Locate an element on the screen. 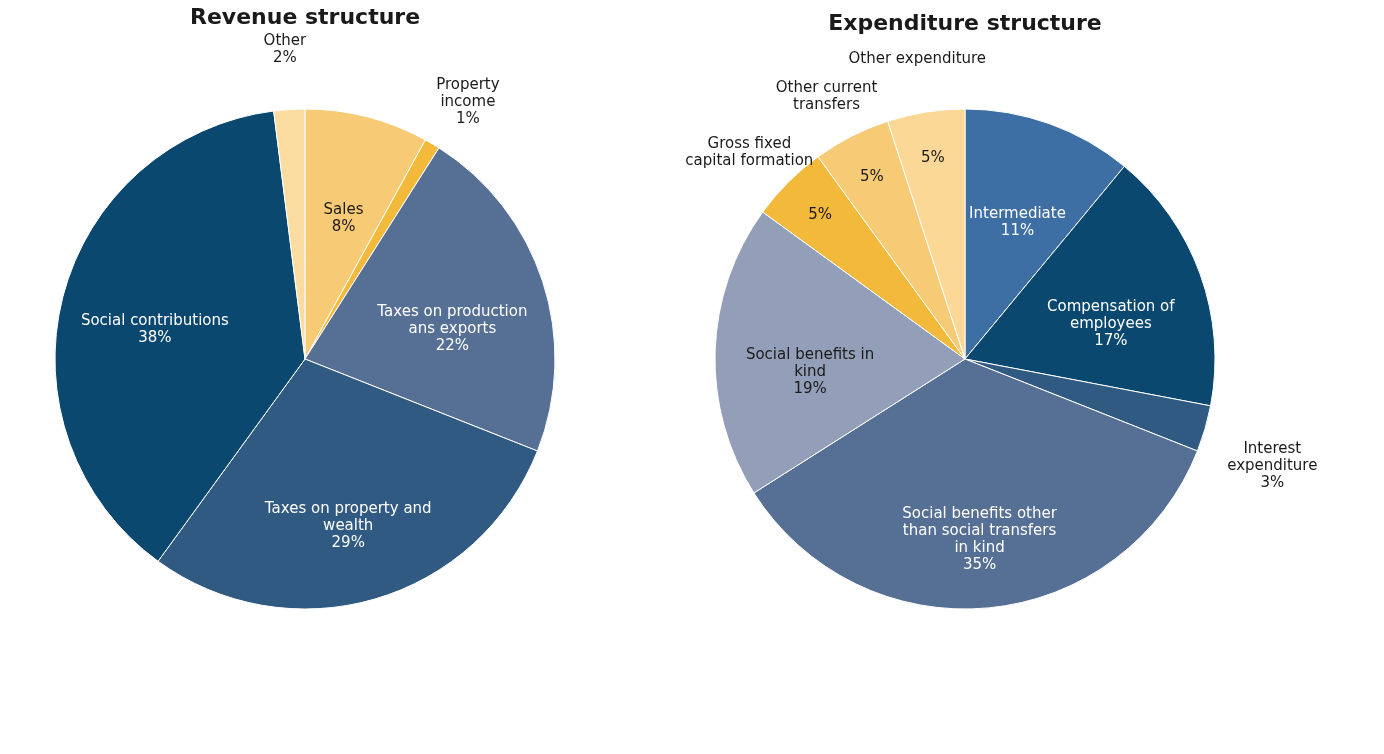 This screenshot has width=1384, height=754. data-label: 2% is located at coordinates (285, 56).